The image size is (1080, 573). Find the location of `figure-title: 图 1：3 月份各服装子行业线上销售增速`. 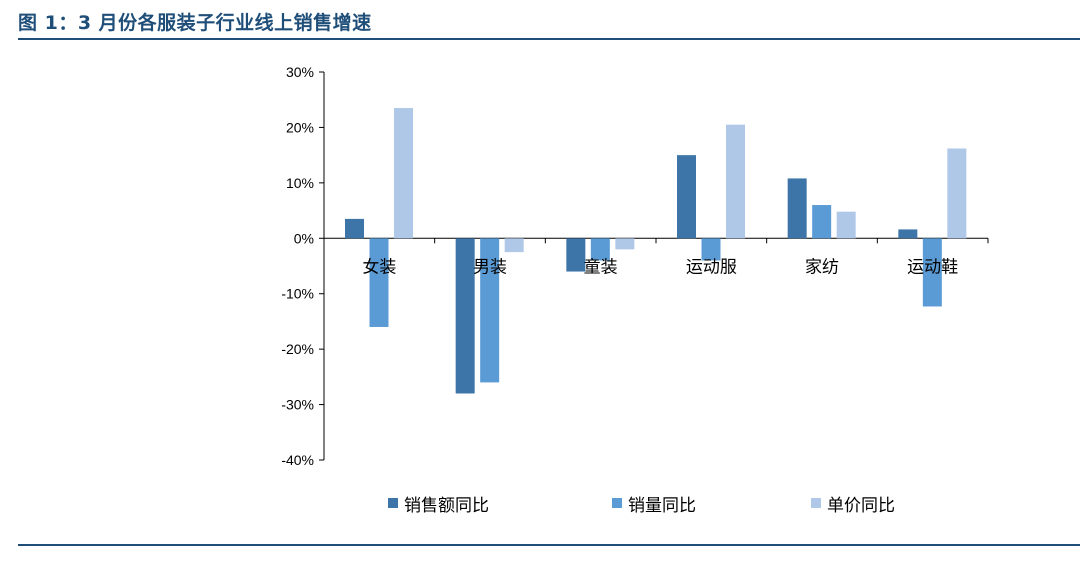

figure-title: 图 1：3 月份各服装子行业线上销售增速 is located at coordinates (195, 23).